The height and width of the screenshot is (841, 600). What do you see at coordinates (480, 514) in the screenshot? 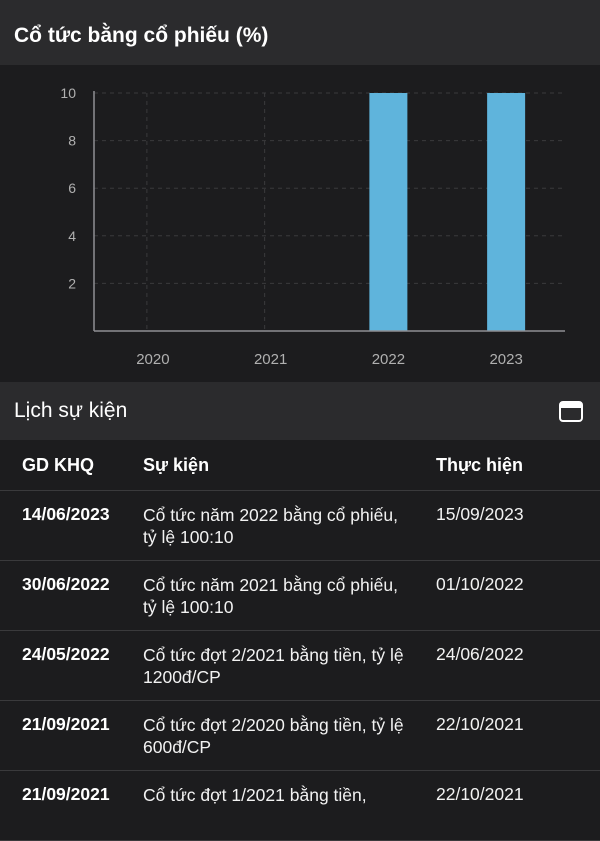
I see `row-exec-date: 15/09/2023` at bounding box center [480, 514].